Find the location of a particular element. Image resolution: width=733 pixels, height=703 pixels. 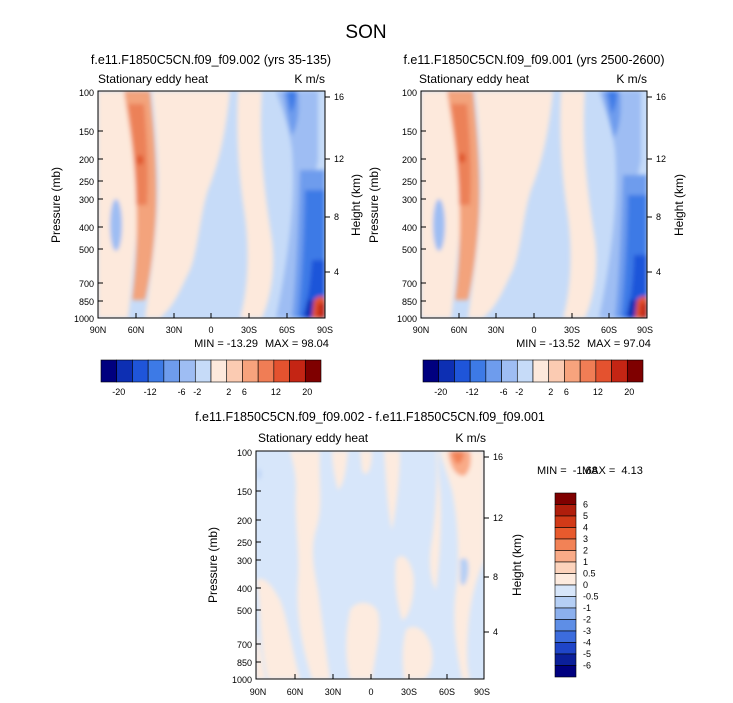

panel-2-p-tick: 1000 is located at coordinates (407, 319).